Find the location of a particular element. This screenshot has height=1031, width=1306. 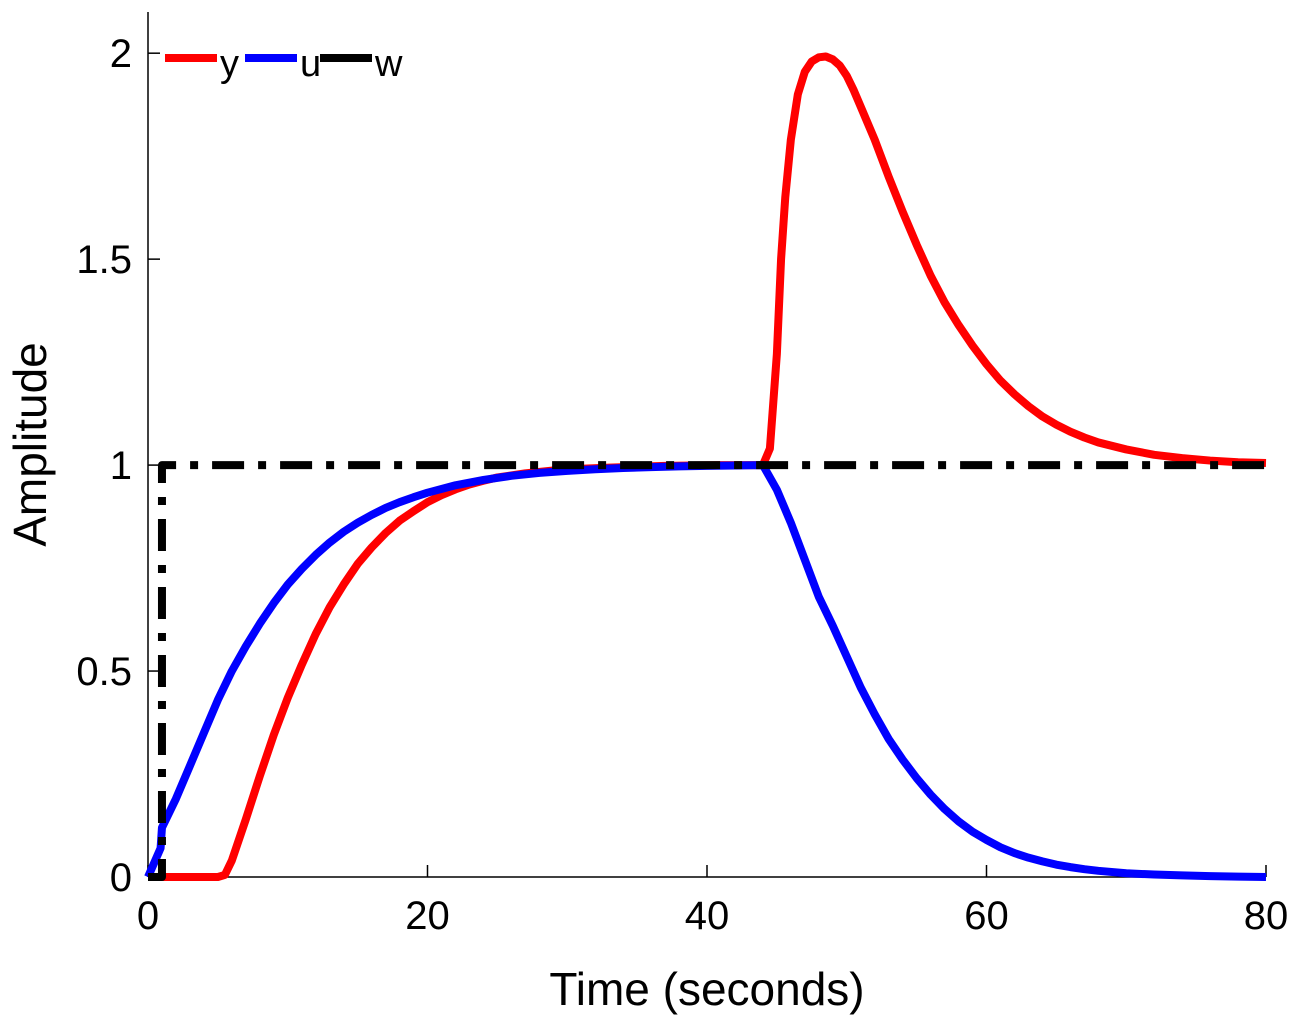

x-tick-label: 40 is located at coordinates (707, 916).